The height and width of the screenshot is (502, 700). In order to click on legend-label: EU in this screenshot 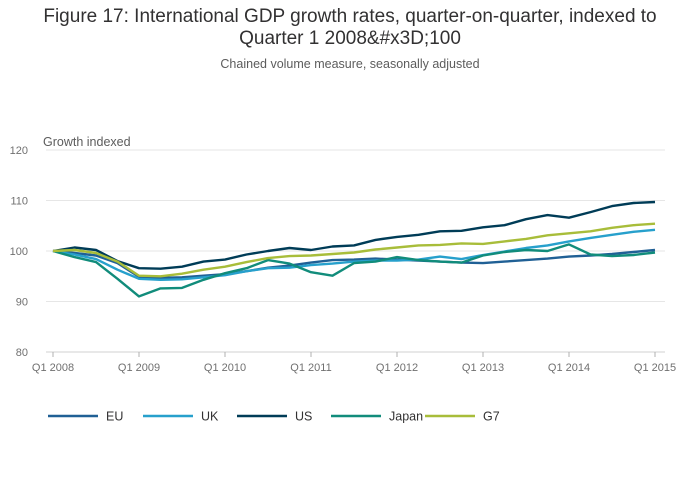, I will do `click(114, 417)`.